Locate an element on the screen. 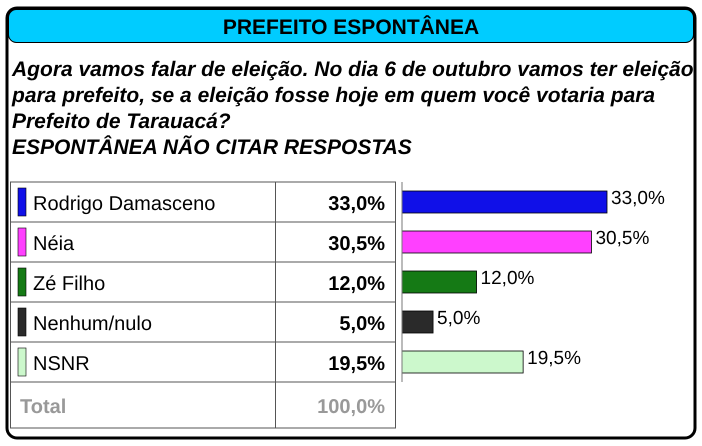 This screenshot has width=702, height=446. data-label: 12,0% is located at coordinates (357, 284).